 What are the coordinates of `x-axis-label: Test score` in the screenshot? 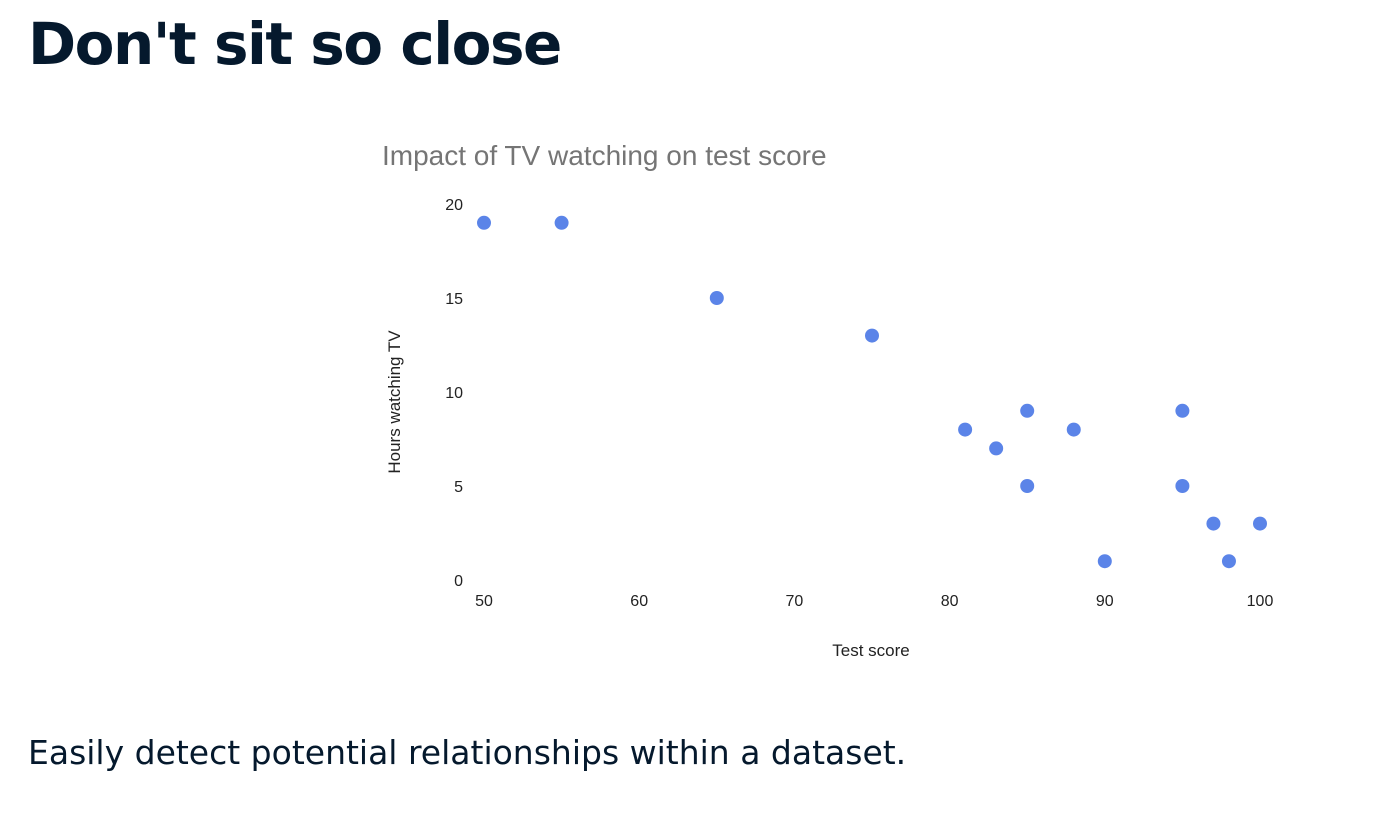 It's located at (870, 650).